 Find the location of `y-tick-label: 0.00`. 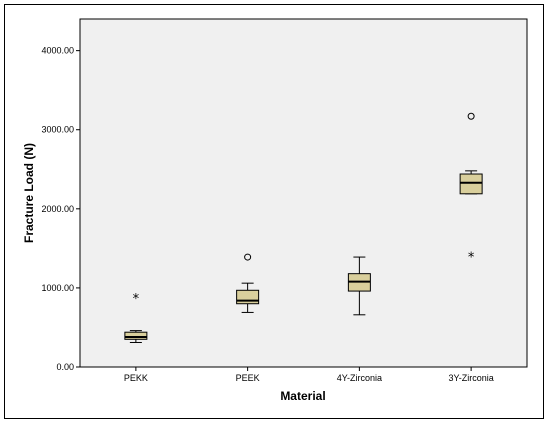

y-tick-label: 0.00 is located at coordinates (65, 367).